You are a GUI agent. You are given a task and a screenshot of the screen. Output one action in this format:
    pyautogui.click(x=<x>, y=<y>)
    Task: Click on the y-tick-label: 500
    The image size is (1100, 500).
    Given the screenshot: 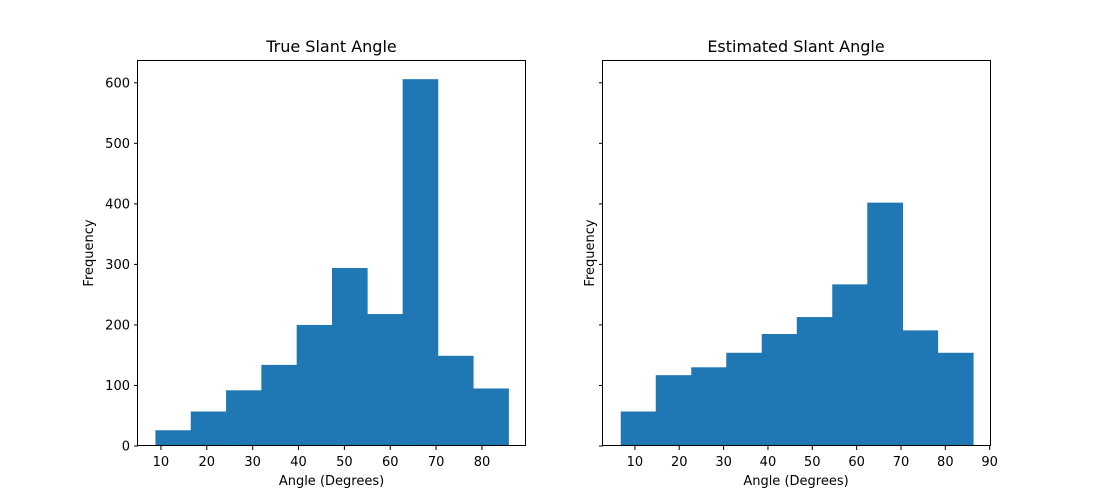 What is the action you would take?
    pyautogui.click(x=117, y=144)
    